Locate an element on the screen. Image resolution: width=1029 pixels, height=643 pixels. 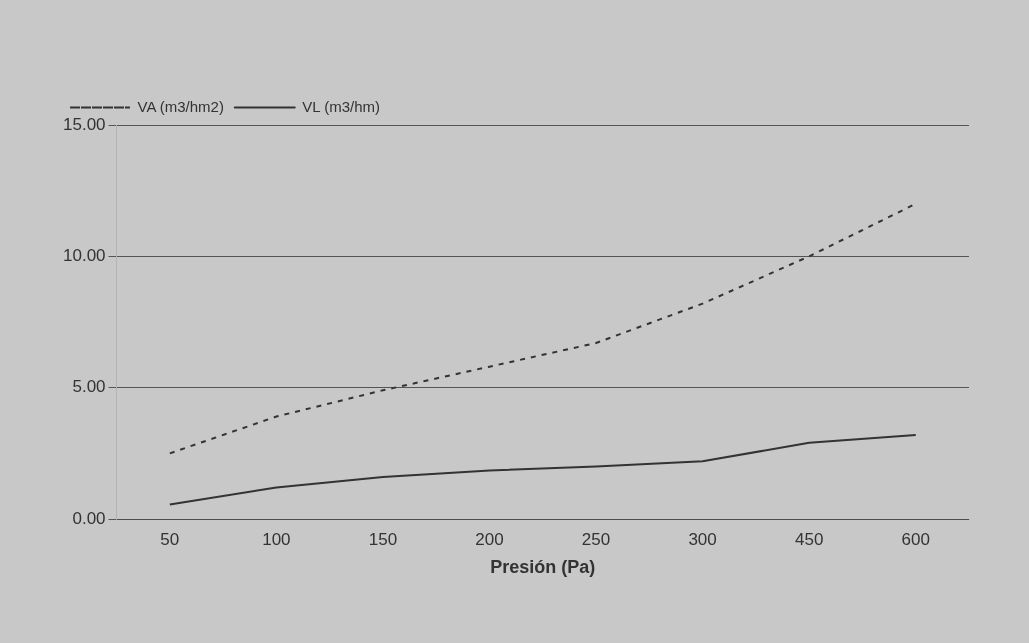
x-tick-label: 100 is located at coordinates (276, 539).